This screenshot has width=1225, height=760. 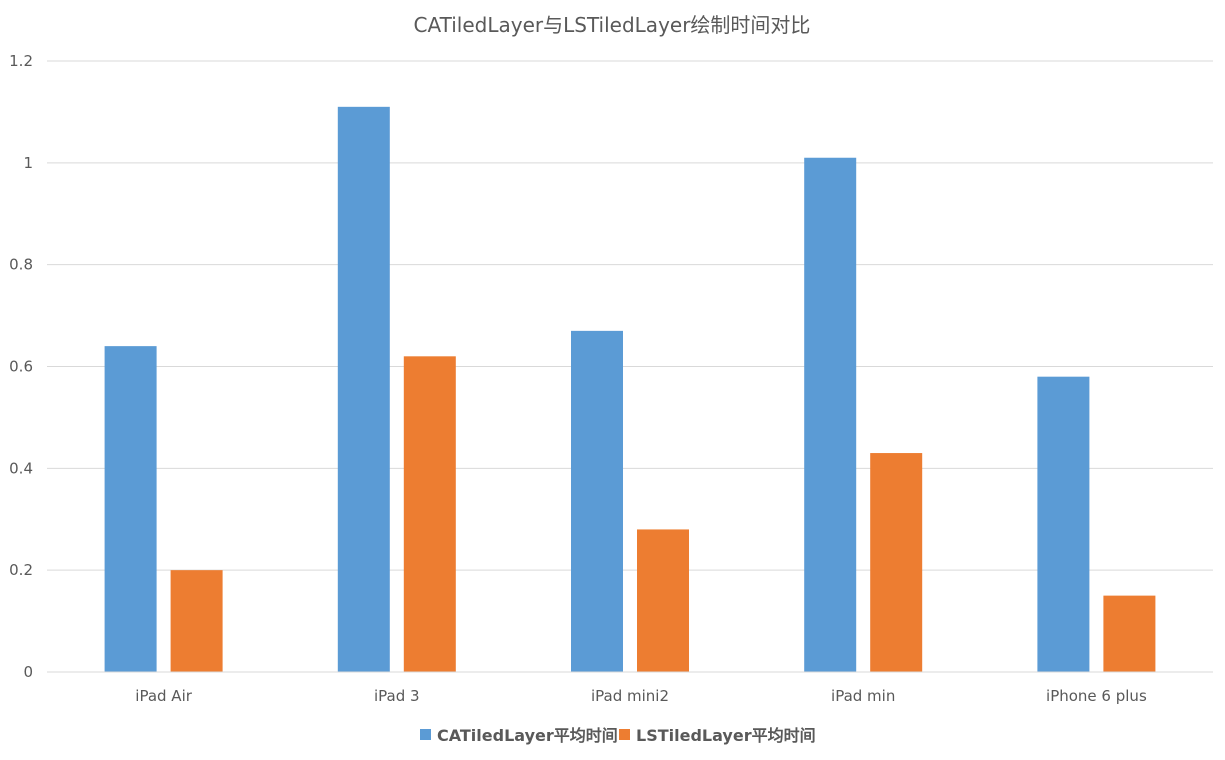 I want to click on y-axis-tick-labels: 0 0.2 0.4 0.6 0.8 1 1.2, so click(x=21, y=366).